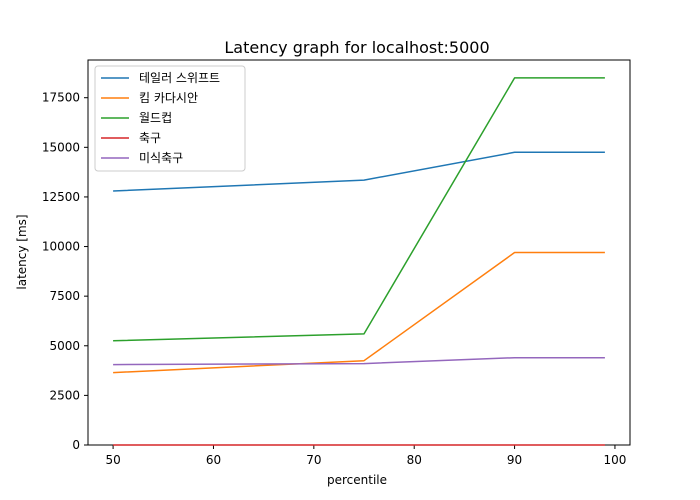  Describe the element at coordinates (22, 251) in the screenshot. I see `y-axis-label: latency [ms]` at that location.